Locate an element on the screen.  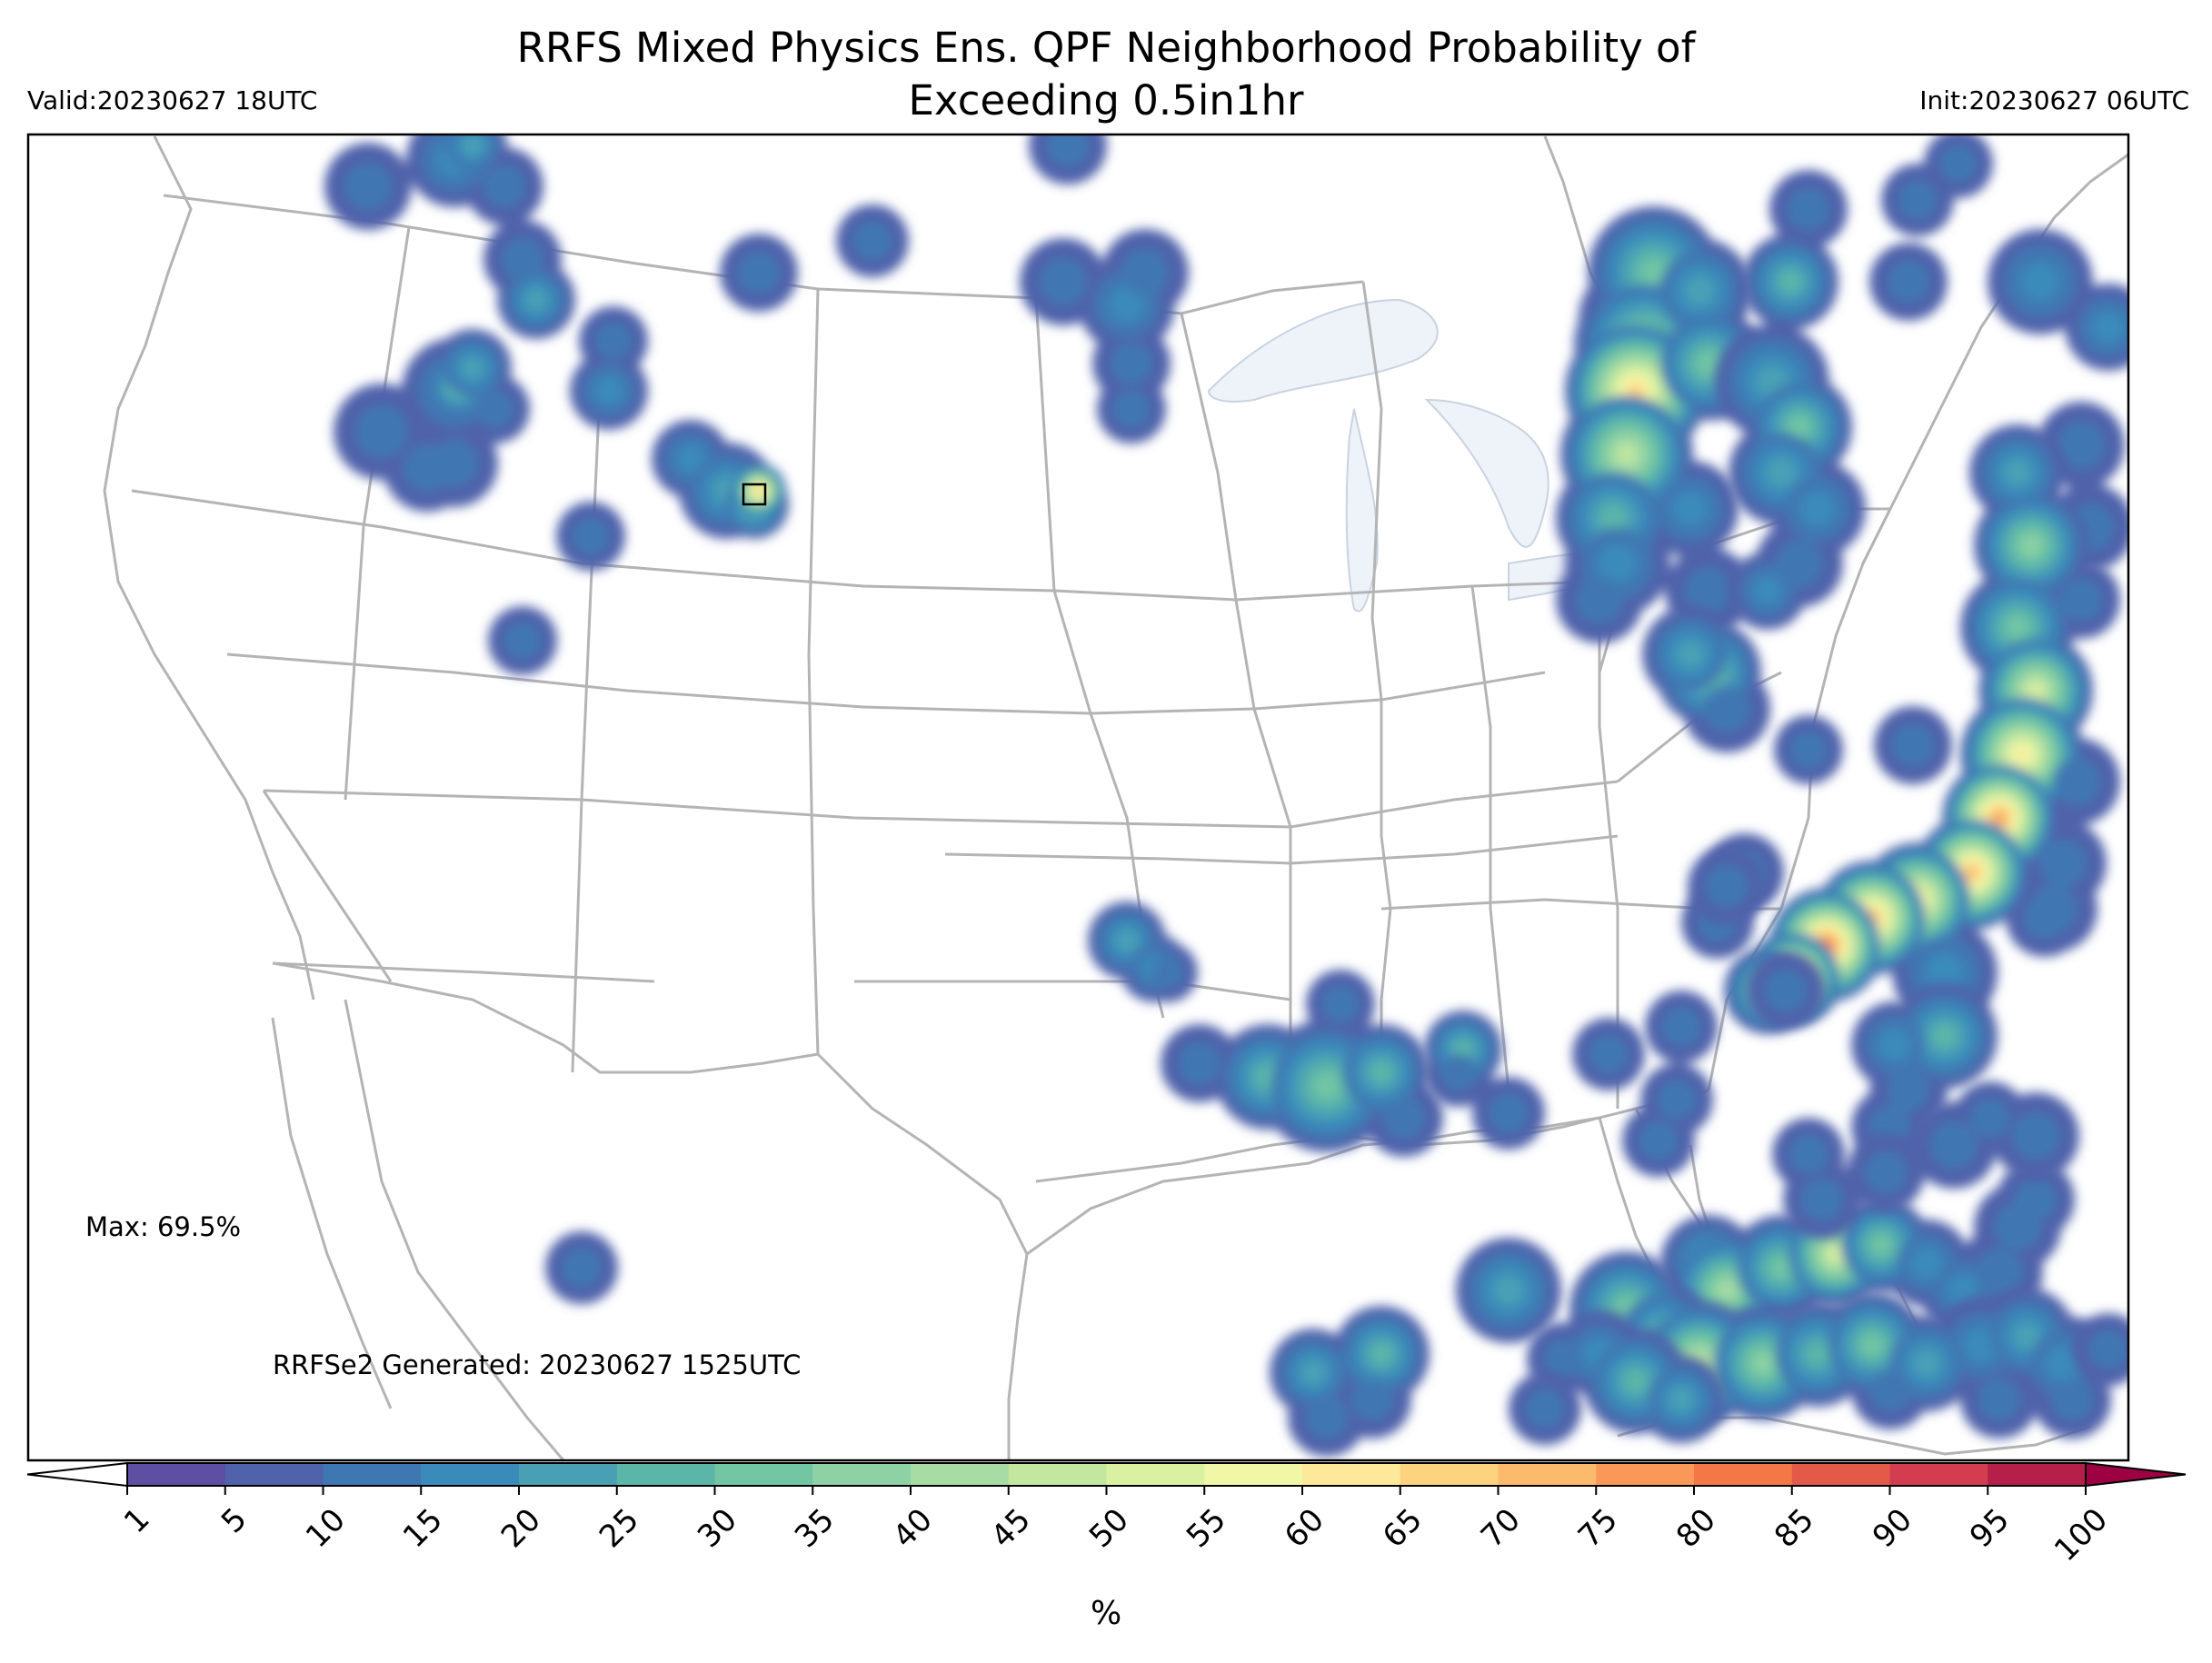
max-location-marker is located at coordinates (754, 494).